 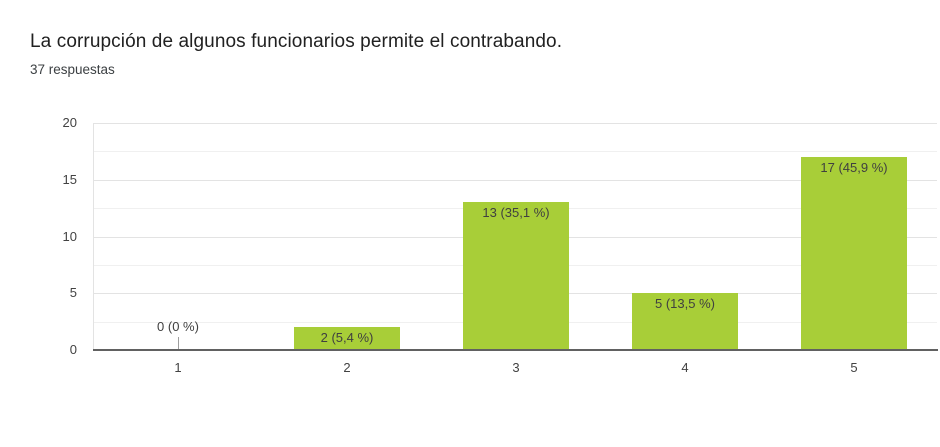 What do you see at coordinates (69, 236) in the screenshot?
I see `y-axis-label: 10` at bounding box center [69, 236].